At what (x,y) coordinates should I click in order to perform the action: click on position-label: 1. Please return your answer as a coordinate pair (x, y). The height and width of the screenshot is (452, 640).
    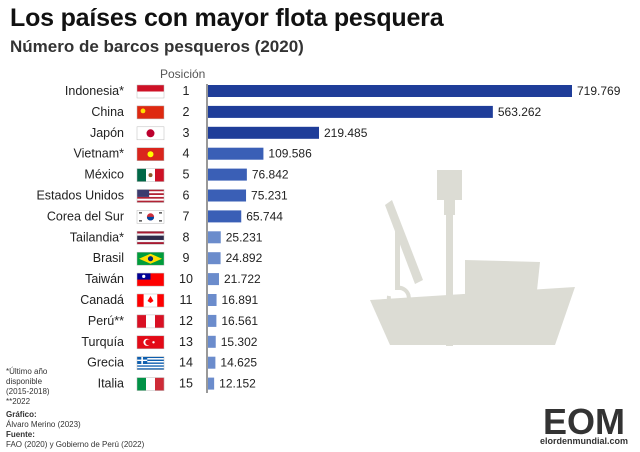
    Looking at the image, I should click on (186, 91).